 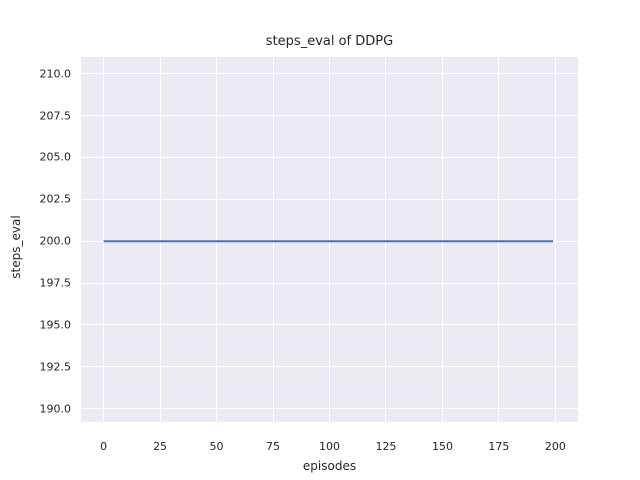 I want to click on x-axis-ticks: 0 25 50 75 100 125 150 175 200, so click(x=320, y=448).